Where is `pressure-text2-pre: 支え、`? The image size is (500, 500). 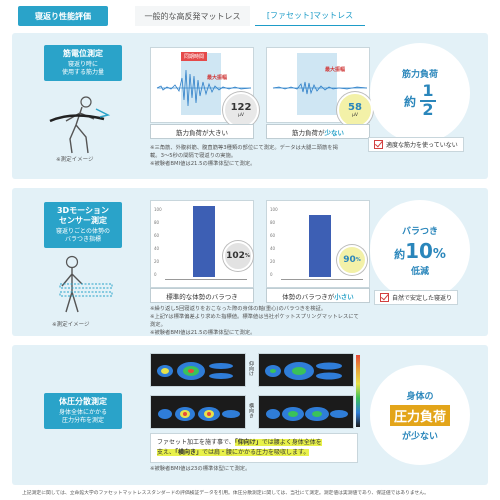
pressure-text2-pre: 支え、 is located at coordinates (166, 452).